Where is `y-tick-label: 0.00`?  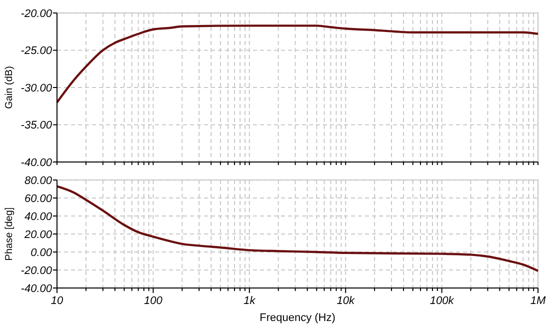
y-tick-label: 0.00 is located at coordinates (41, 252).